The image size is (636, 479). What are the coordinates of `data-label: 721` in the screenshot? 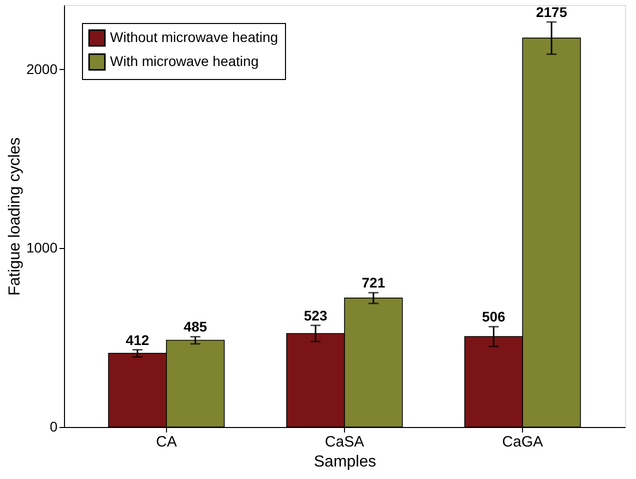 It's located at (374, 282).